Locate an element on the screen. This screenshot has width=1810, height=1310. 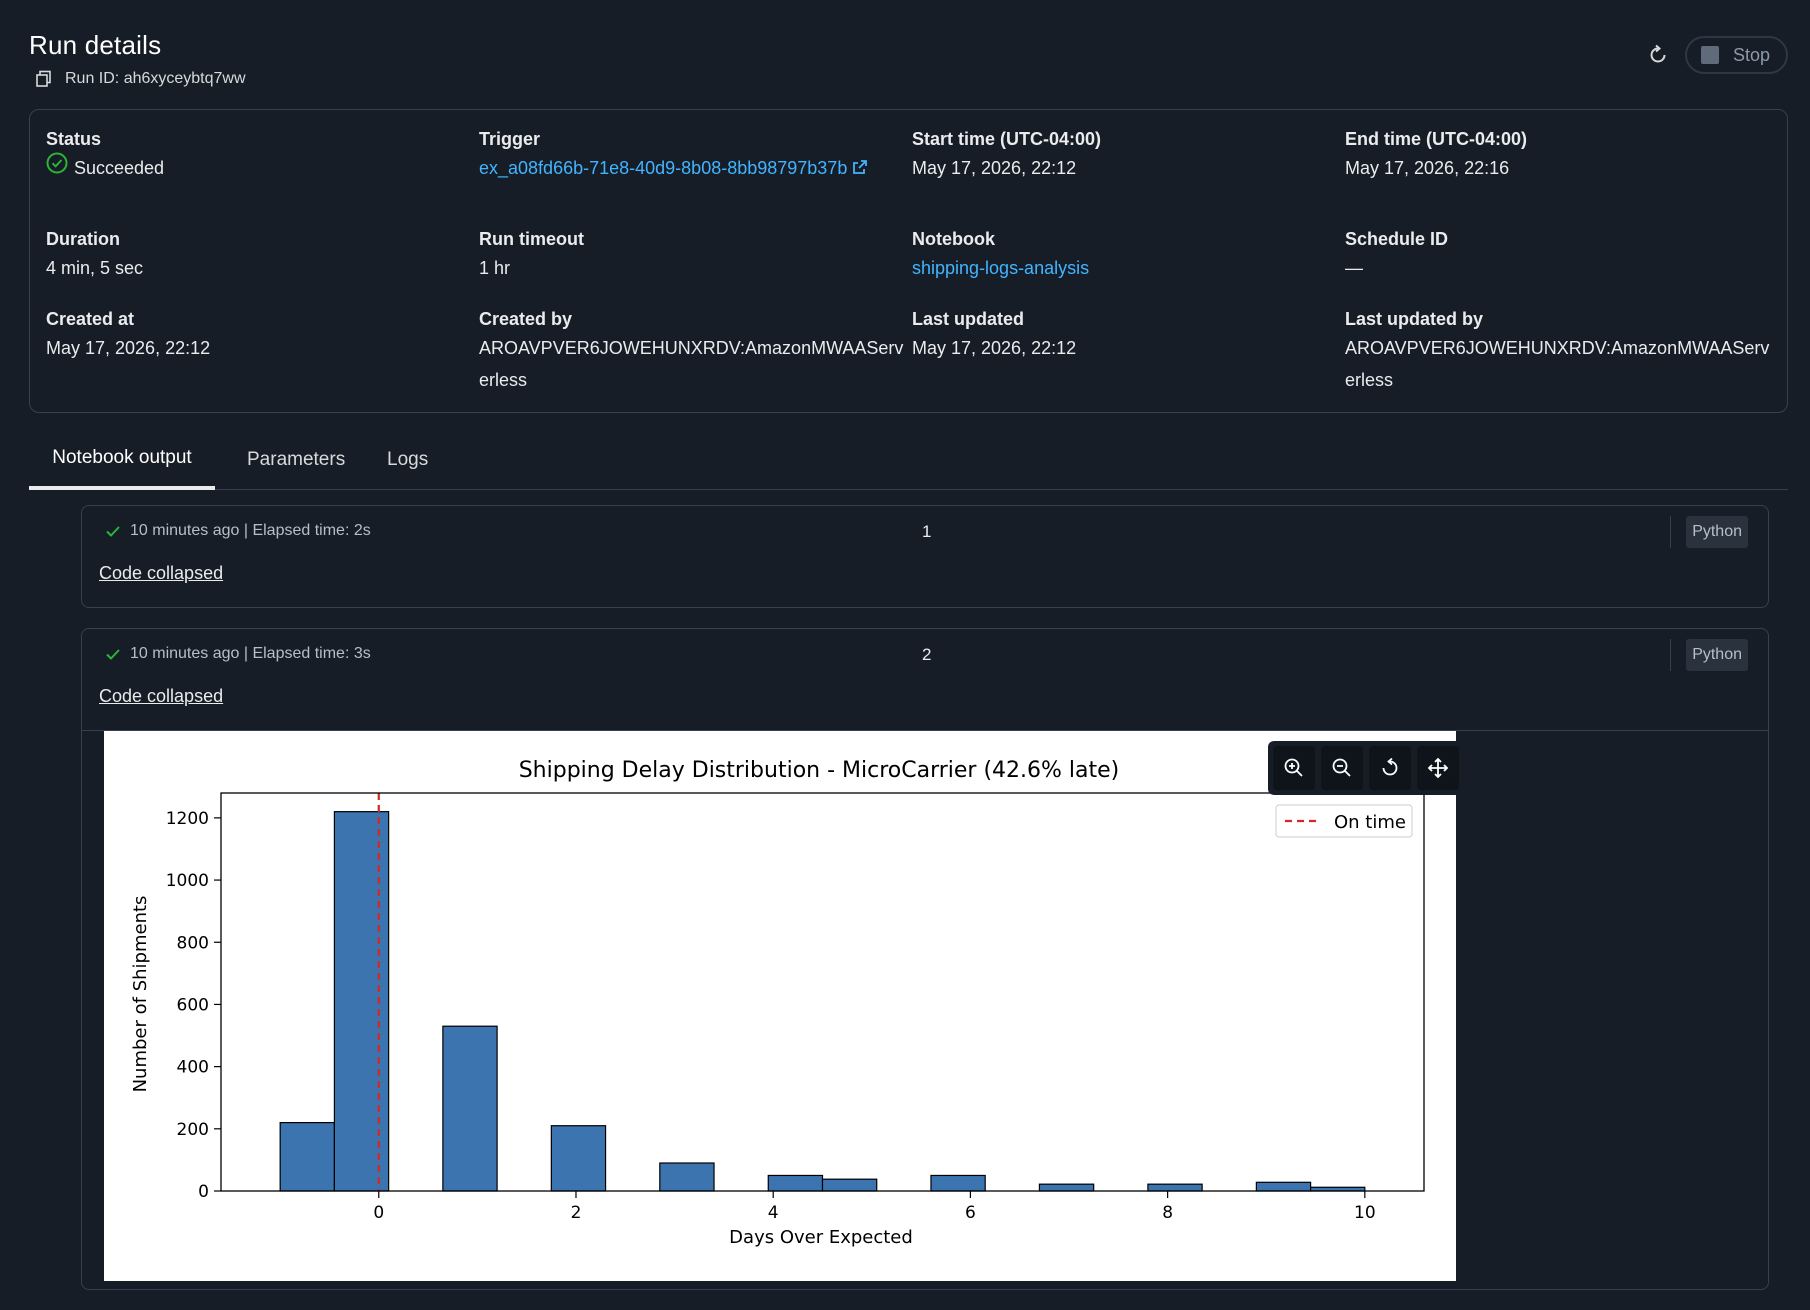
status-value: Succeeded is located at coordinates (119, 168).